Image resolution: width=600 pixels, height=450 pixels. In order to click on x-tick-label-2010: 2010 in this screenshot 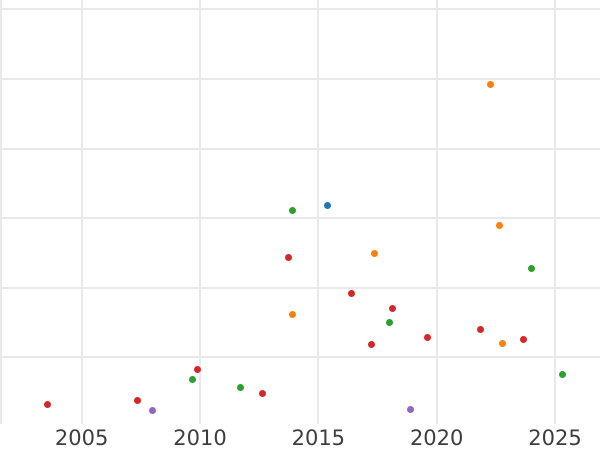, I will do `click(200, 438)`.